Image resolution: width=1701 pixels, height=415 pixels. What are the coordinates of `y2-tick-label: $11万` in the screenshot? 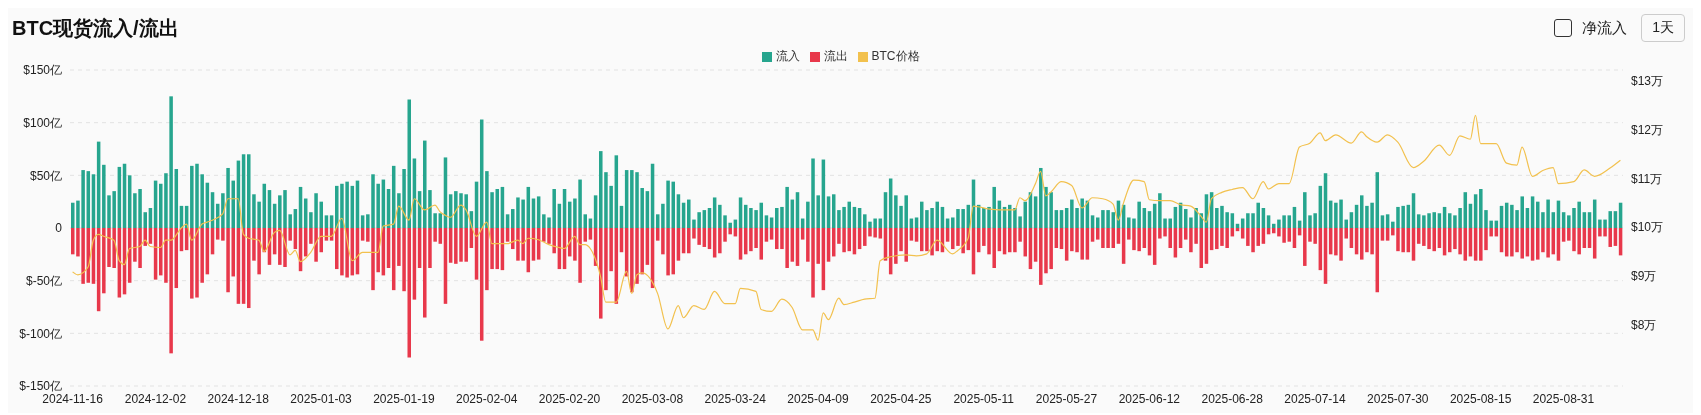 It's located at (1647, 178).